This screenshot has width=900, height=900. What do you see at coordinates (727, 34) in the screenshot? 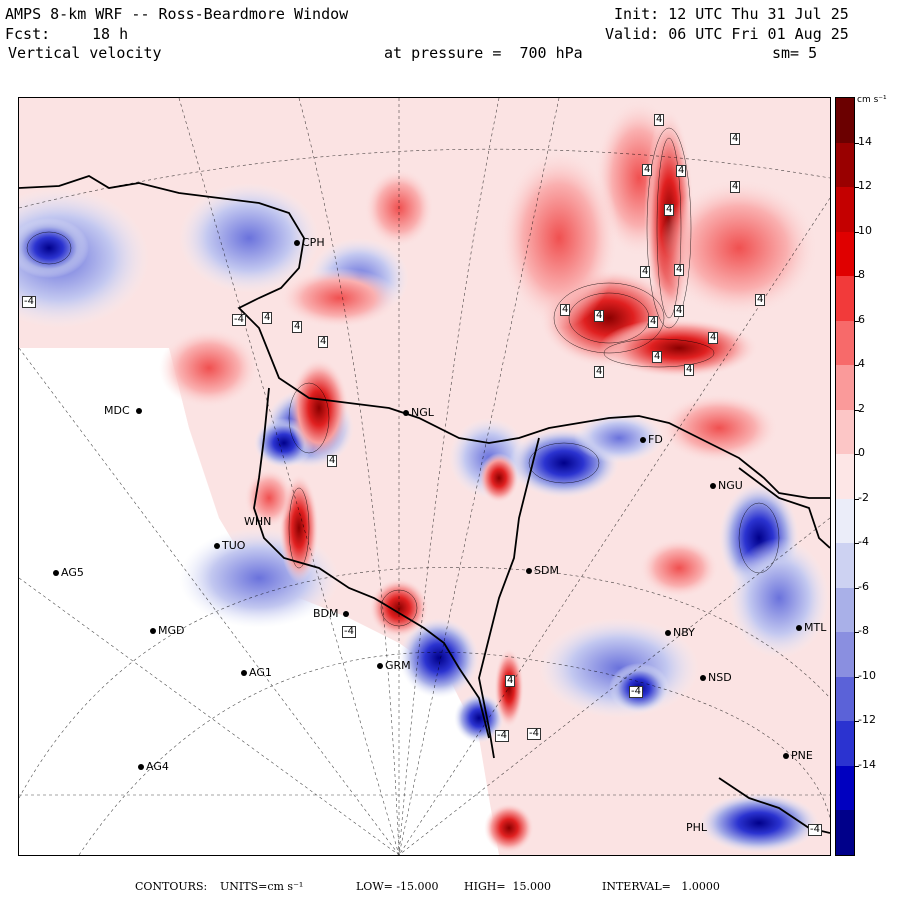
I see `valid-time: Valid: 06 UTC Fri 01 Aug 25` at bounding box center [727, 34].